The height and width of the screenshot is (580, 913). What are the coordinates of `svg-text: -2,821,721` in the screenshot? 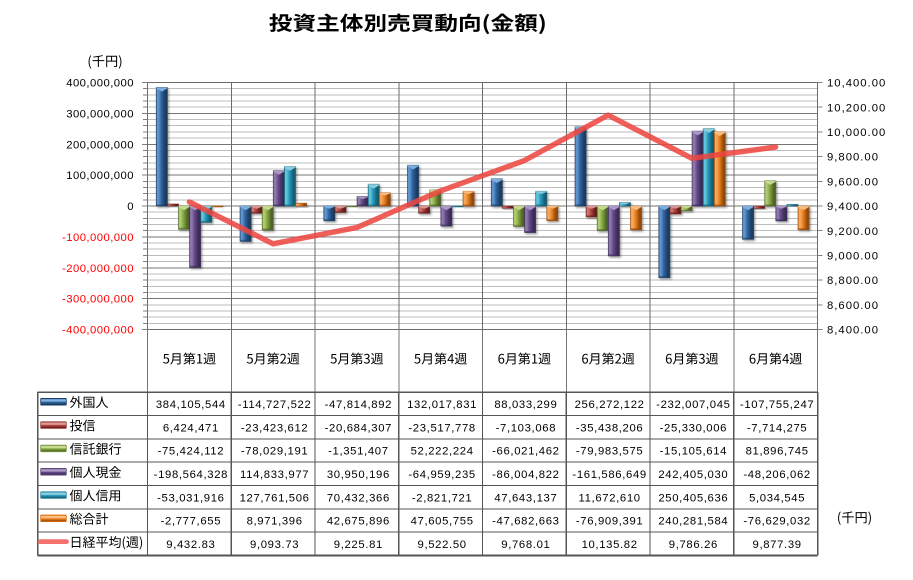 It's located at (442, 498).